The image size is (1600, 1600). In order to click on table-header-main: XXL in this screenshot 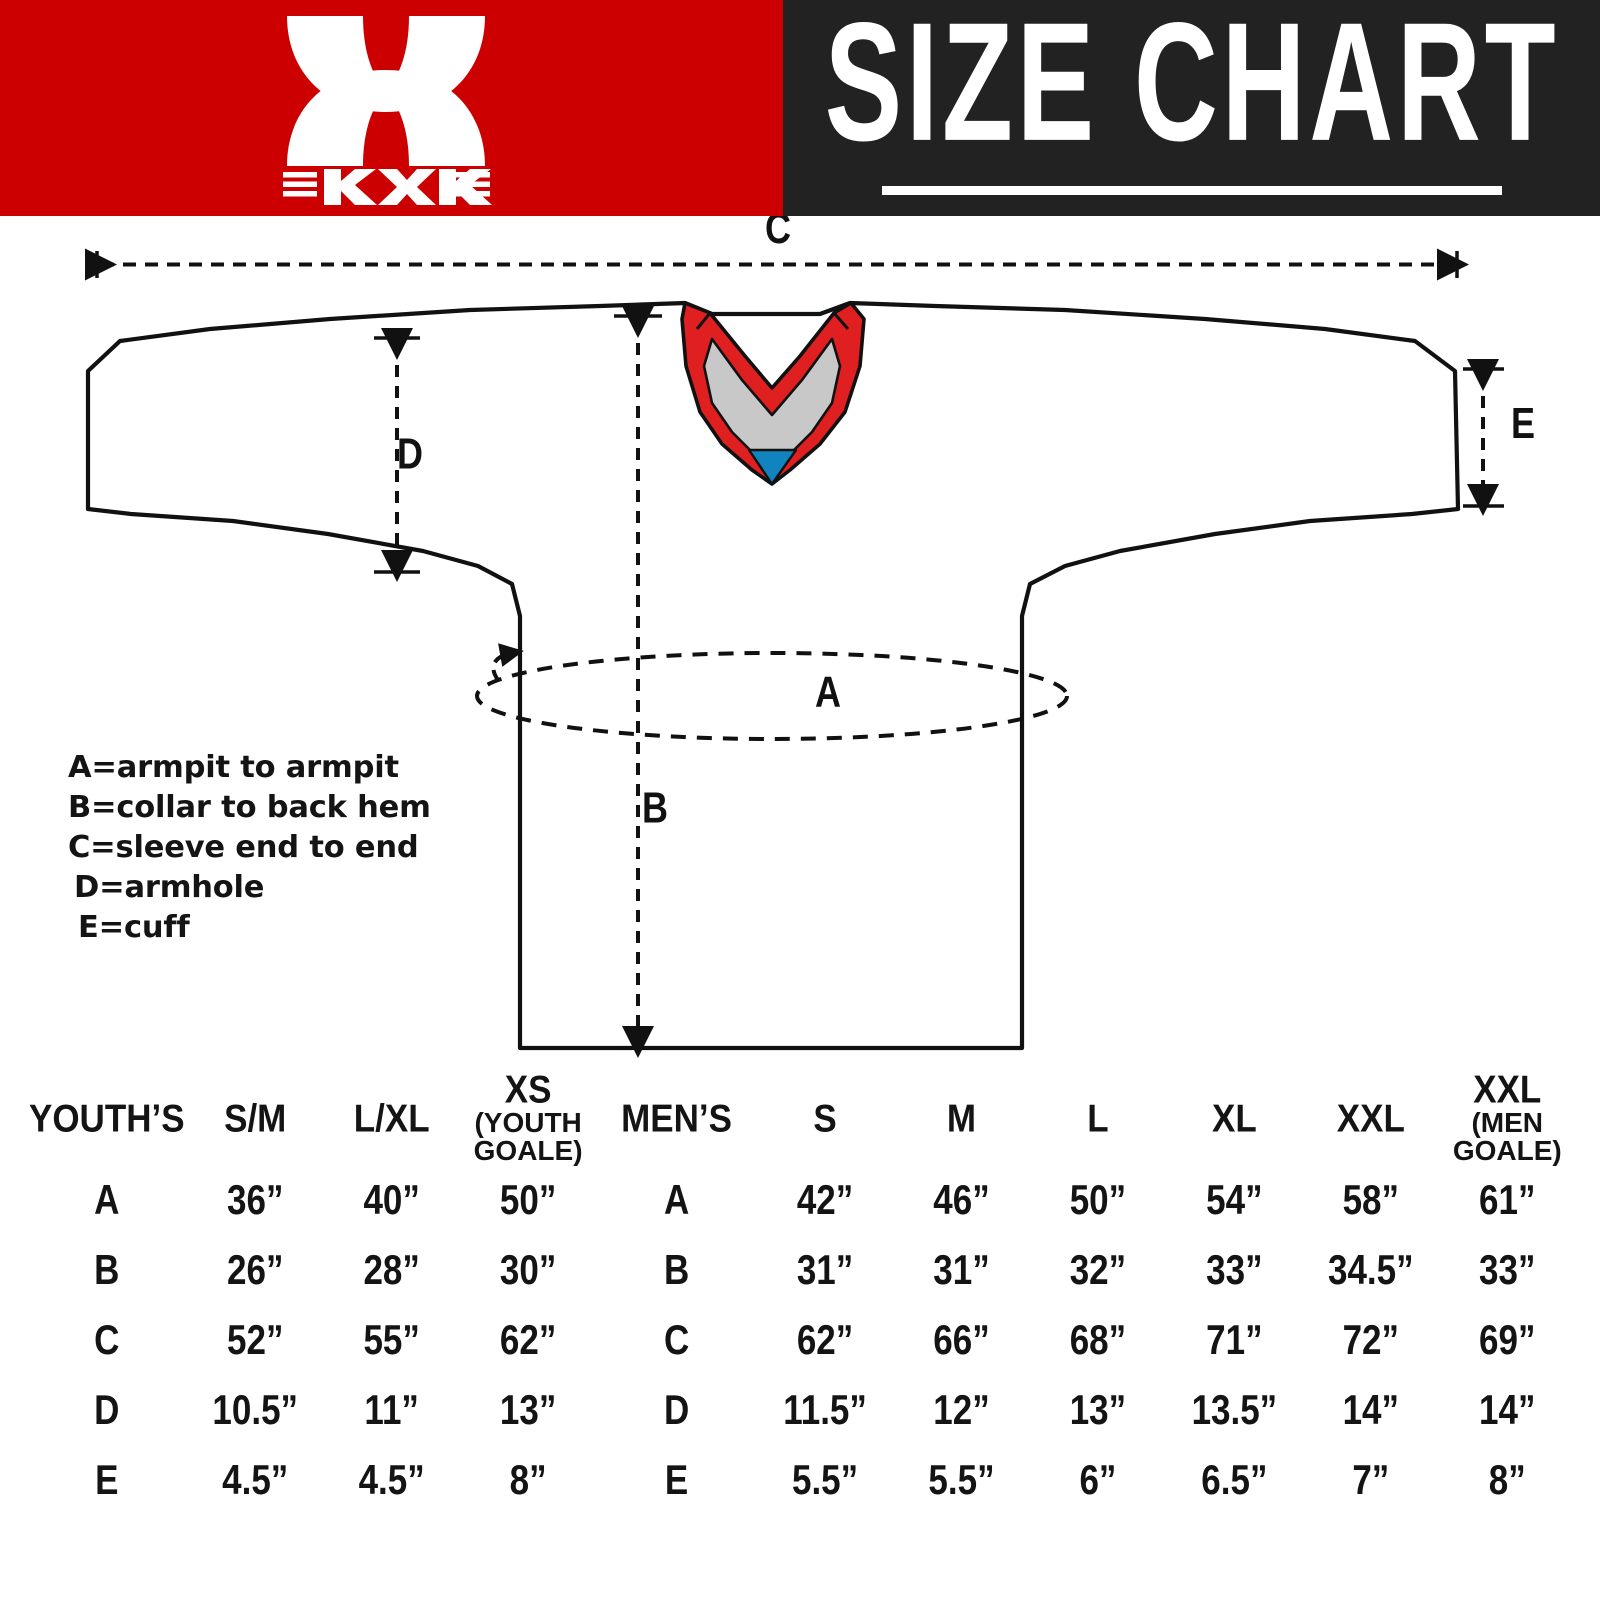, I will do `click(1370, 1118)`.